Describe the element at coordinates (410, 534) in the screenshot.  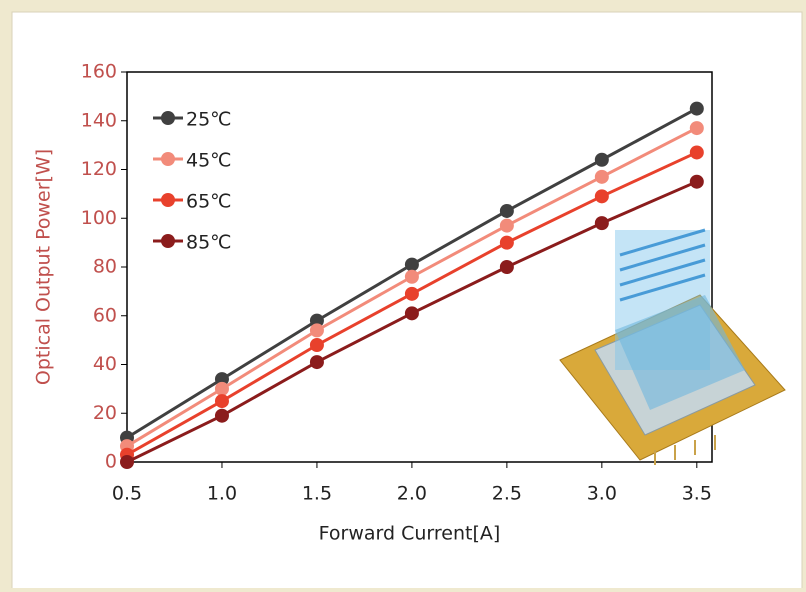
I see `x-axis-label: Forward Current[A]` at that location.